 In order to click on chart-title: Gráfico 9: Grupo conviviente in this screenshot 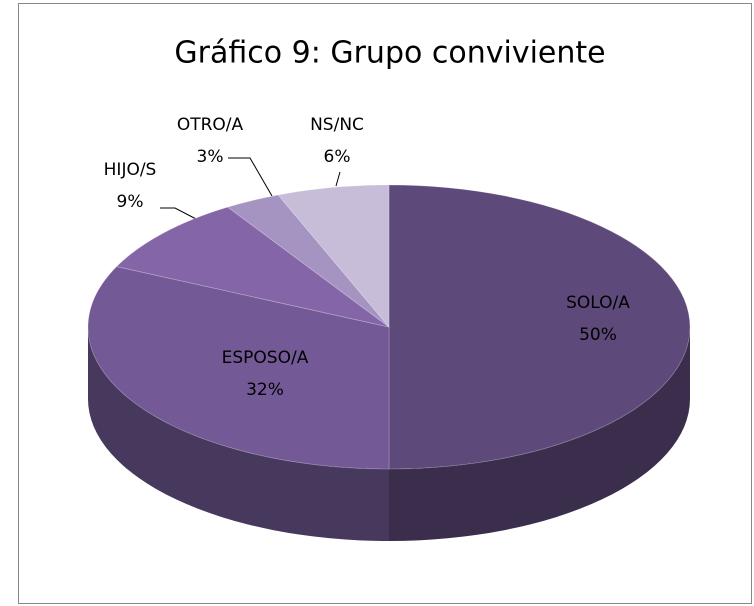, I will do `click(389, 53)`.